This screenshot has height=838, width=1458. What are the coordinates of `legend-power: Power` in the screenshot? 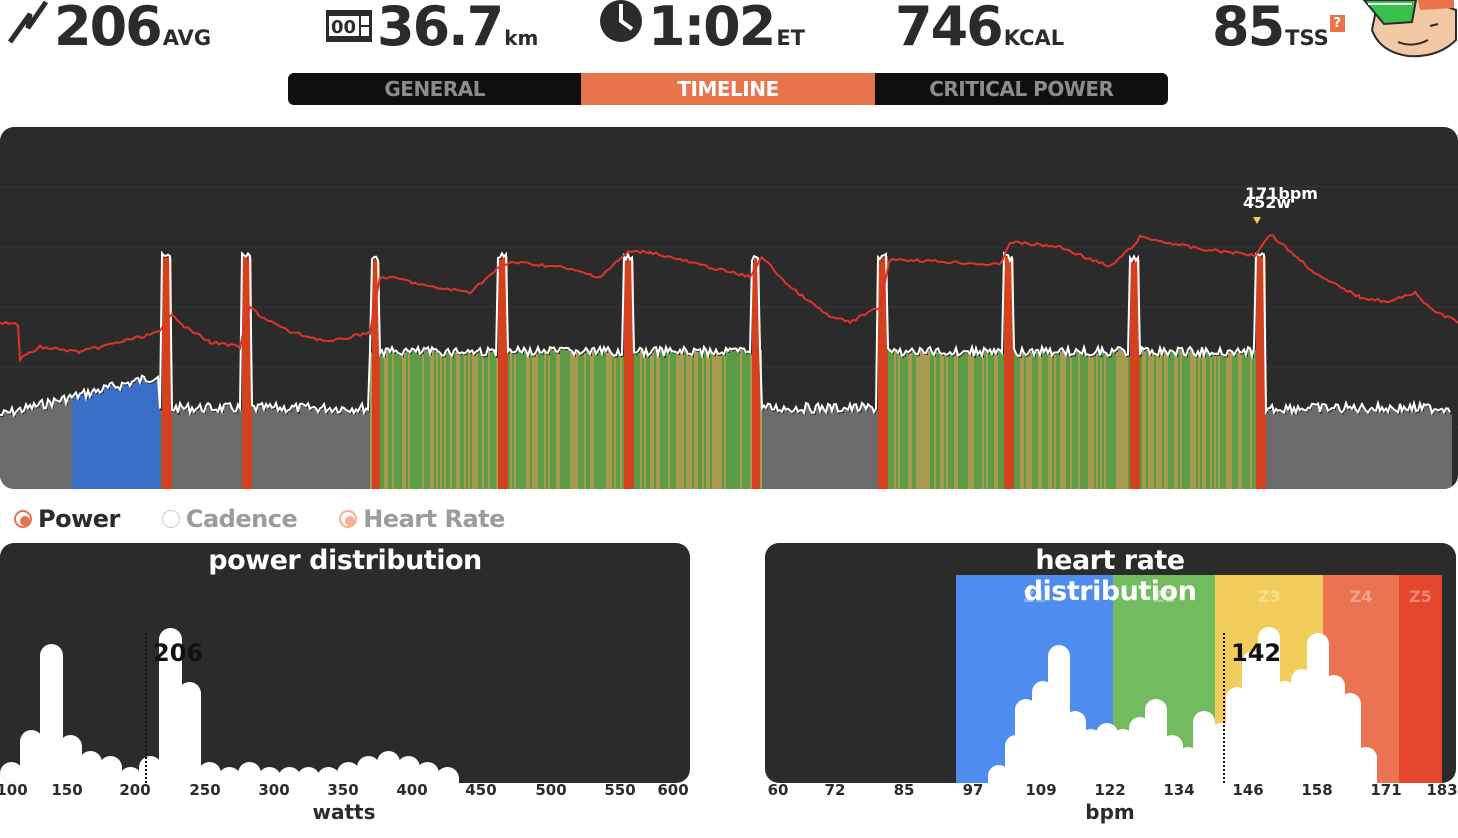 It's located at (67, 519).